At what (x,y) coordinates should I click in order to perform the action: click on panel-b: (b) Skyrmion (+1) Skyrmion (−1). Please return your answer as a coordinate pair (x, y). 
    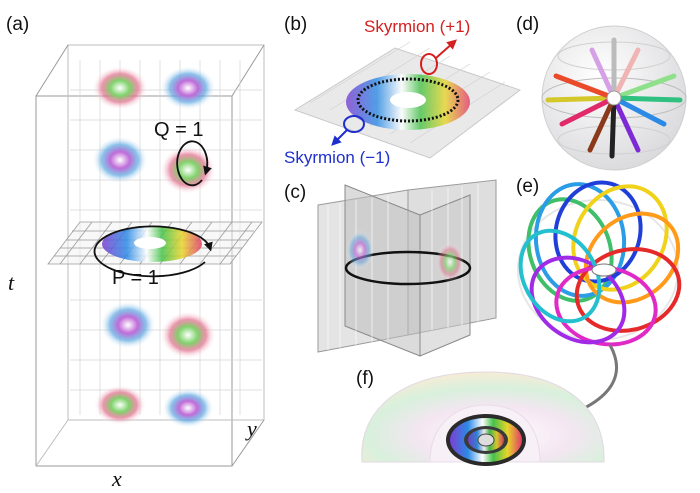
    Looking at the image, I should click on (403, 90).